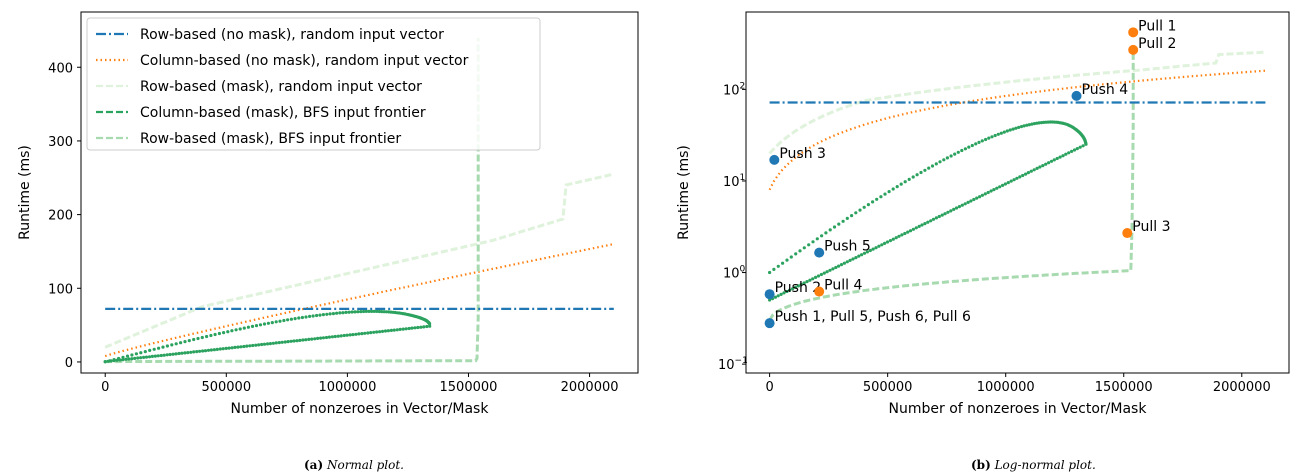  Describe the element at coordinates (888, 387) in the screenshot. I see `right-xtick-label: 500000` at that location.